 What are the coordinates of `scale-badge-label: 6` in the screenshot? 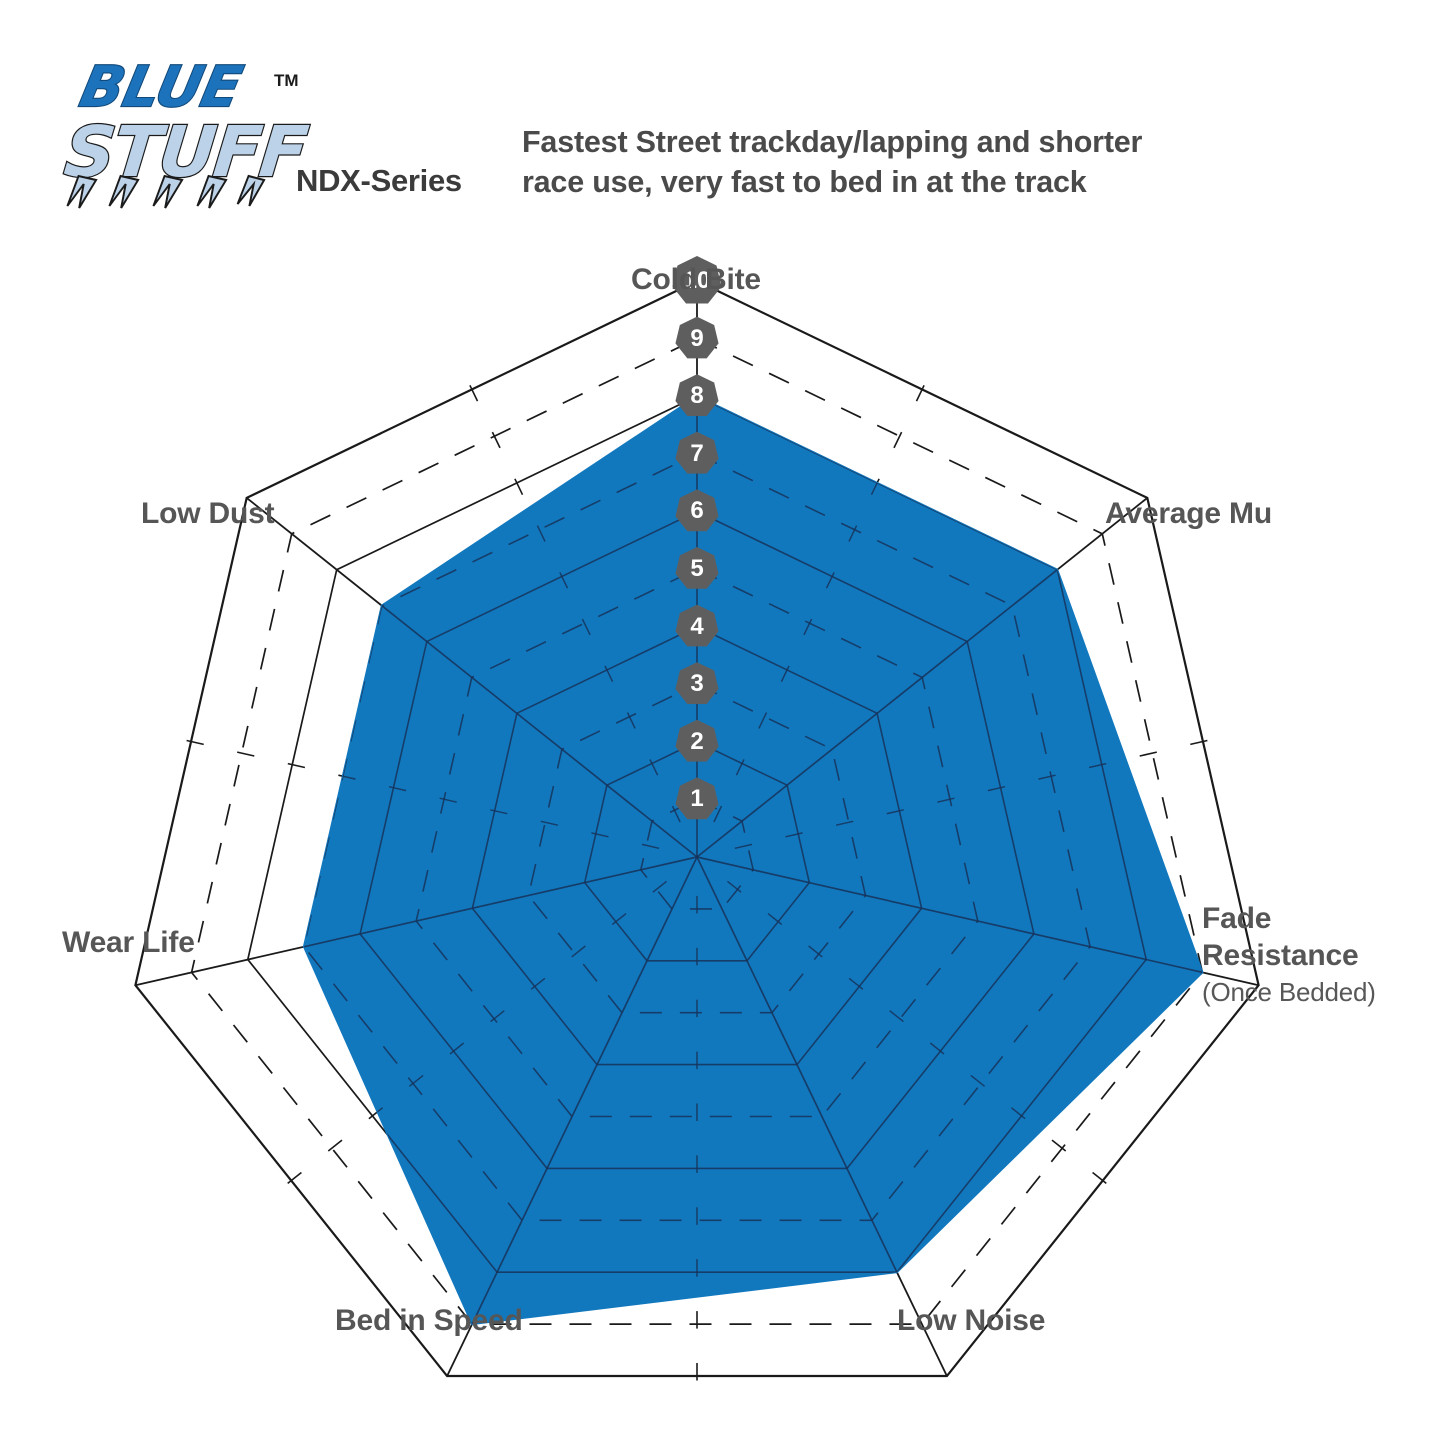 It's located at (697, 511).